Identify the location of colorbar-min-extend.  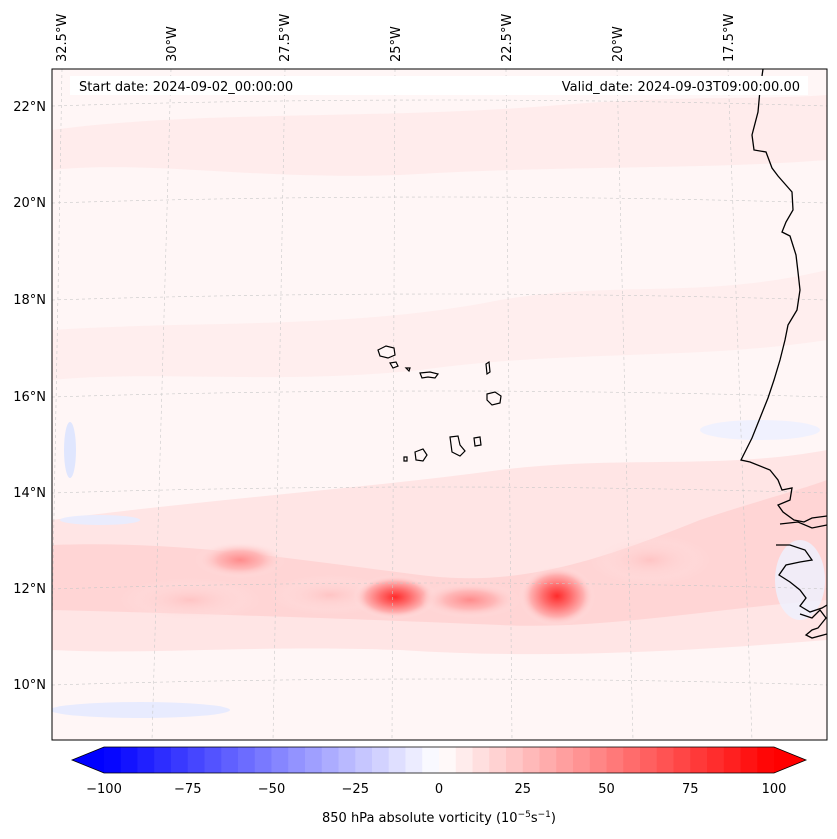
(88, 760).